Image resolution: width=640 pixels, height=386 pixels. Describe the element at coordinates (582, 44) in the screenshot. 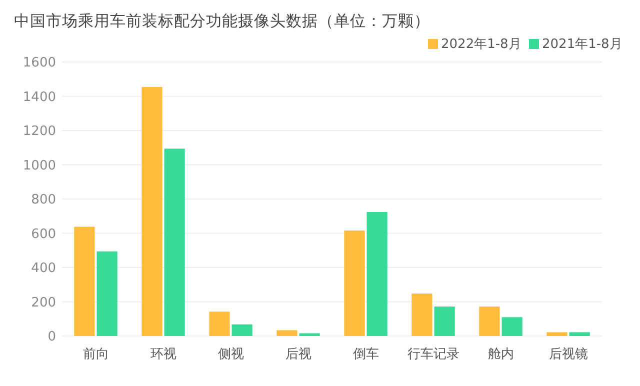

I see `legend-label: 2021年1-8月` at that location.